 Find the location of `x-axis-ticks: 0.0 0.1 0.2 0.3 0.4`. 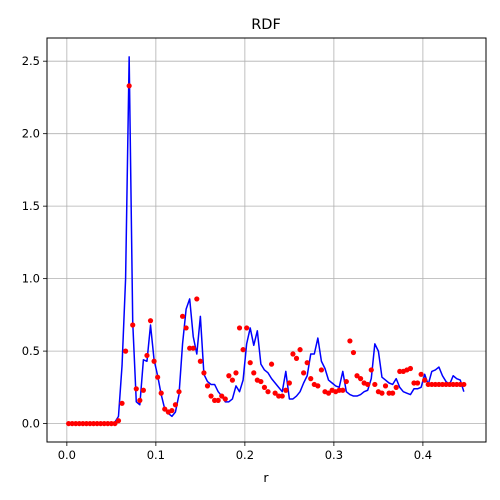

x-axis-ticks: 0.0 0.1 0.2 0.3 0.4 is located at coordinates (245, 452).